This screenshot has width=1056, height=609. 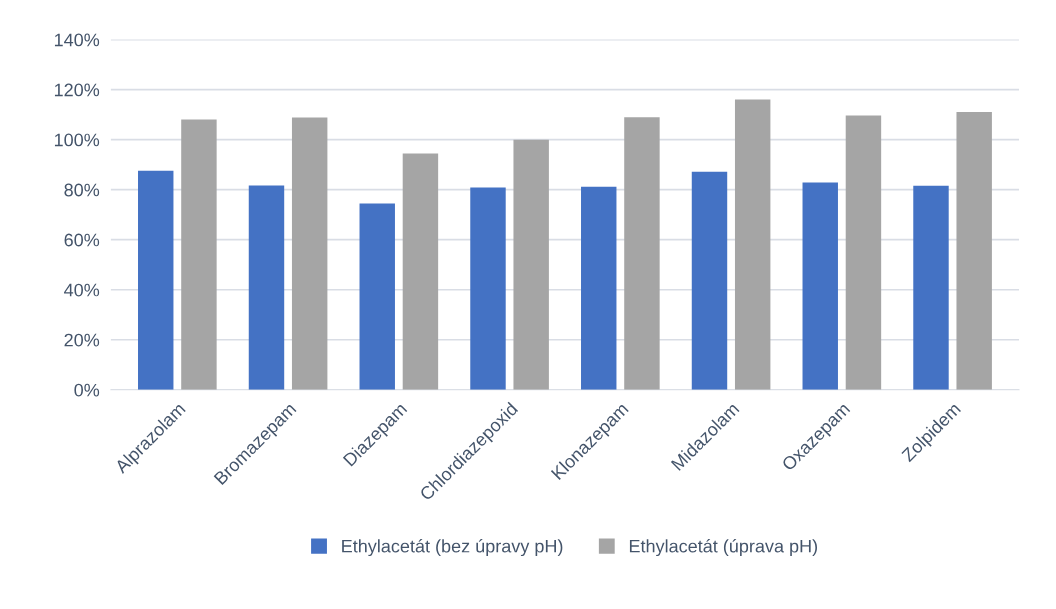 I want to click on y-tick-label: 40%, so click(x=82, y=290).